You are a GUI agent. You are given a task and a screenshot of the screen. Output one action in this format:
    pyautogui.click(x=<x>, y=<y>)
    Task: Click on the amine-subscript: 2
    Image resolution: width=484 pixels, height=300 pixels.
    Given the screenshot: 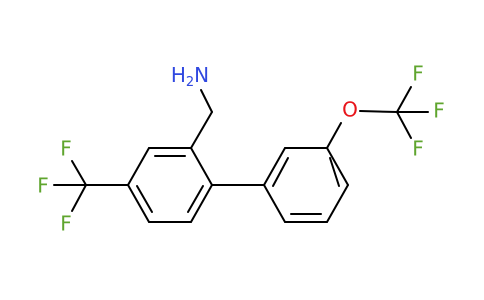 What is the action you would take?
    pyautogui.click(x=190, y=82)
    